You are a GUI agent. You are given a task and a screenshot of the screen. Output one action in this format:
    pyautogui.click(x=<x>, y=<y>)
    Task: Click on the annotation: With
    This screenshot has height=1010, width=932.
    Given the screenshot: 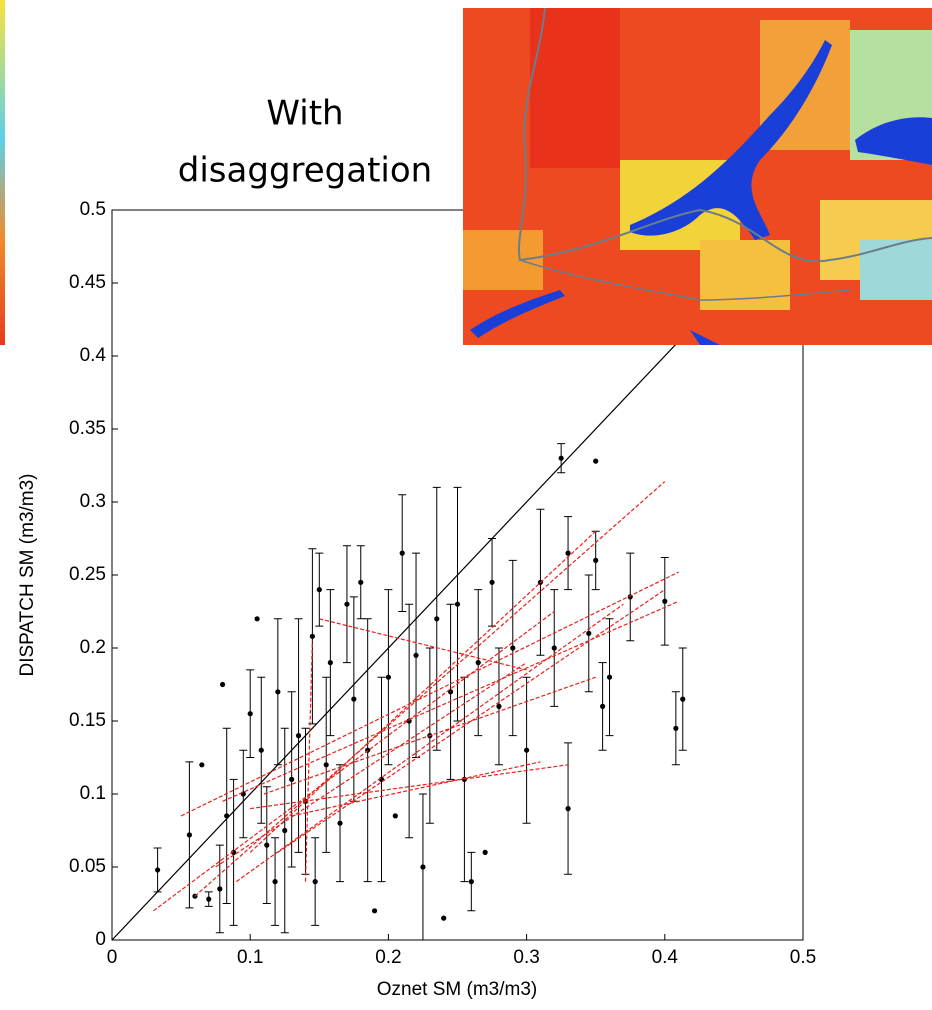 What is the action you would take?
    pyautogui.click(x=304, y=114)
    